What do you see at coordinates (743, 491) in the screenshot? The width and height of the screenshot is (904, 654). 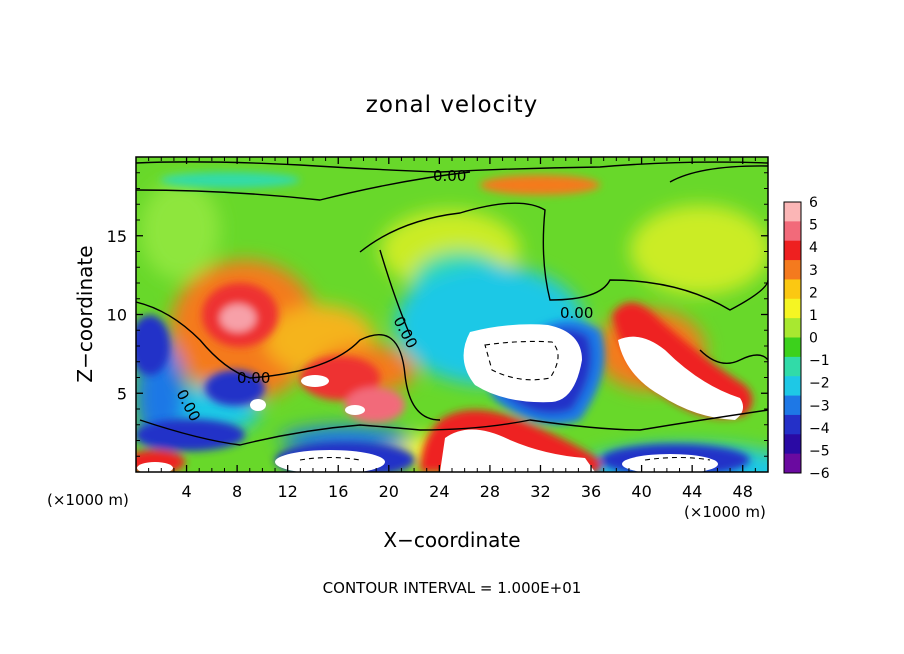 I see `x-tick-label: 48` at bounding box center [743, 491].